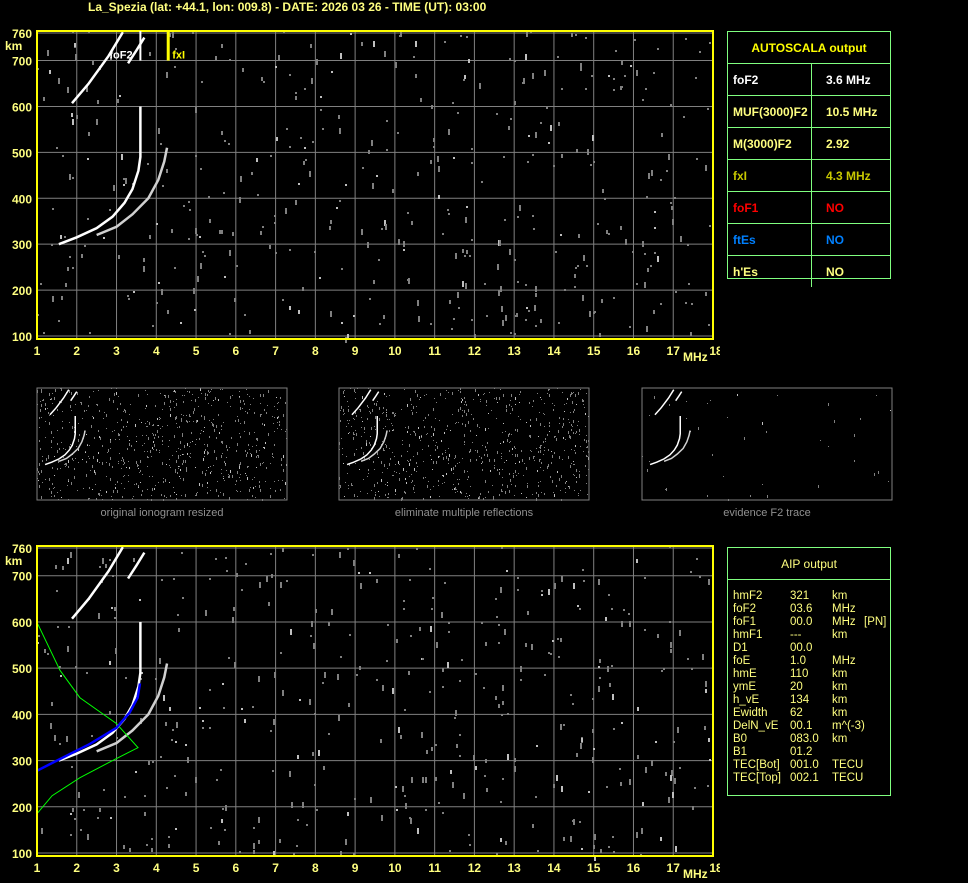 The height and width of the screenshot is (883, 968). I want to click on x-tick-label: 2, so click(76, 868).